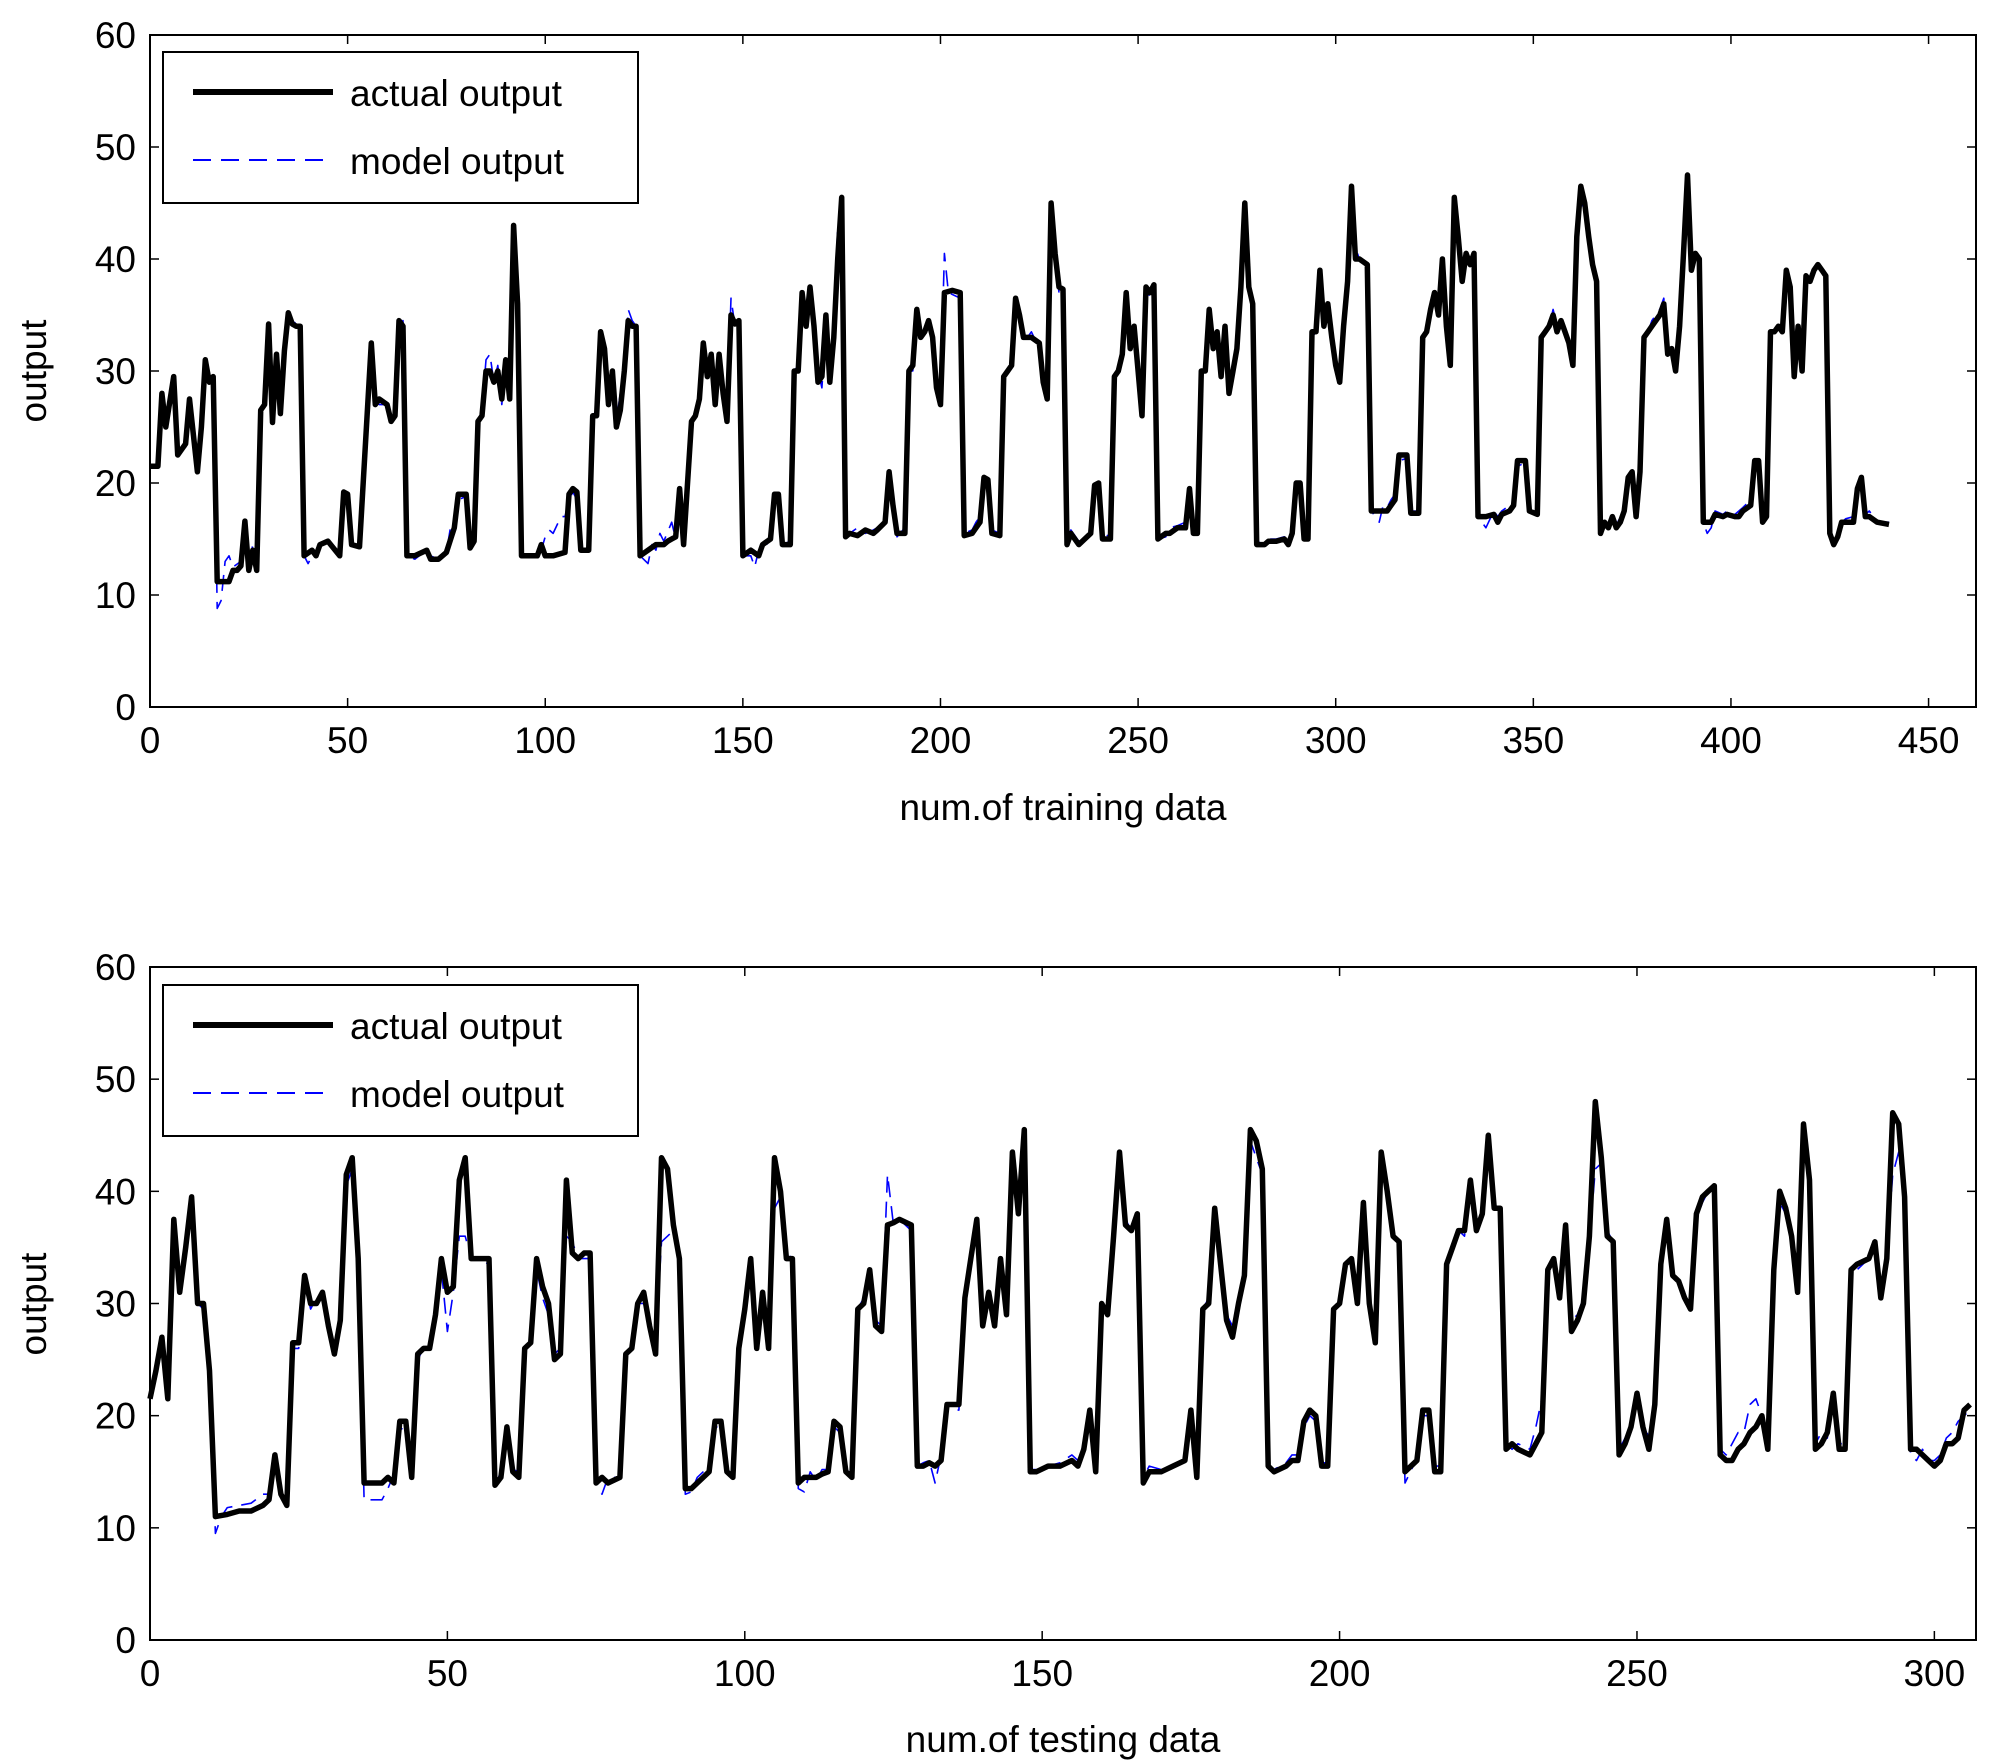 The width and height of the screenshot is (1992, 1762). Describe the element at coordinates (1340, 1673) in the screenshot. I see `testing-x-tick-label: 200` at that location.